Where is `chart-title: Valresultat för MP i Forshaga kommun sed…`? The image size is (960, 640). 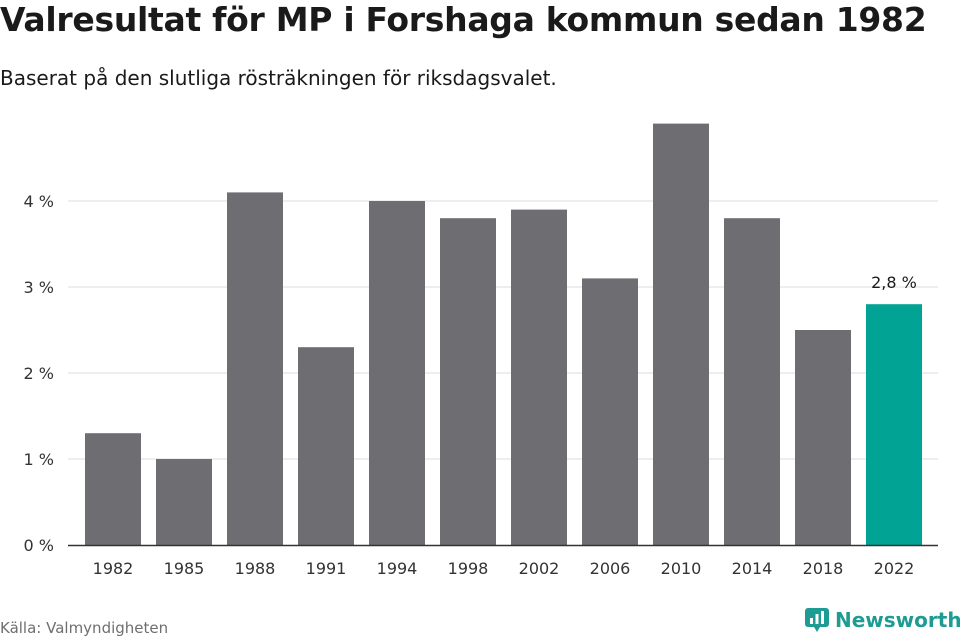
chart-title: Valresultat för MP i Forshaga kommun sed… is located at coordinates (463, 19).